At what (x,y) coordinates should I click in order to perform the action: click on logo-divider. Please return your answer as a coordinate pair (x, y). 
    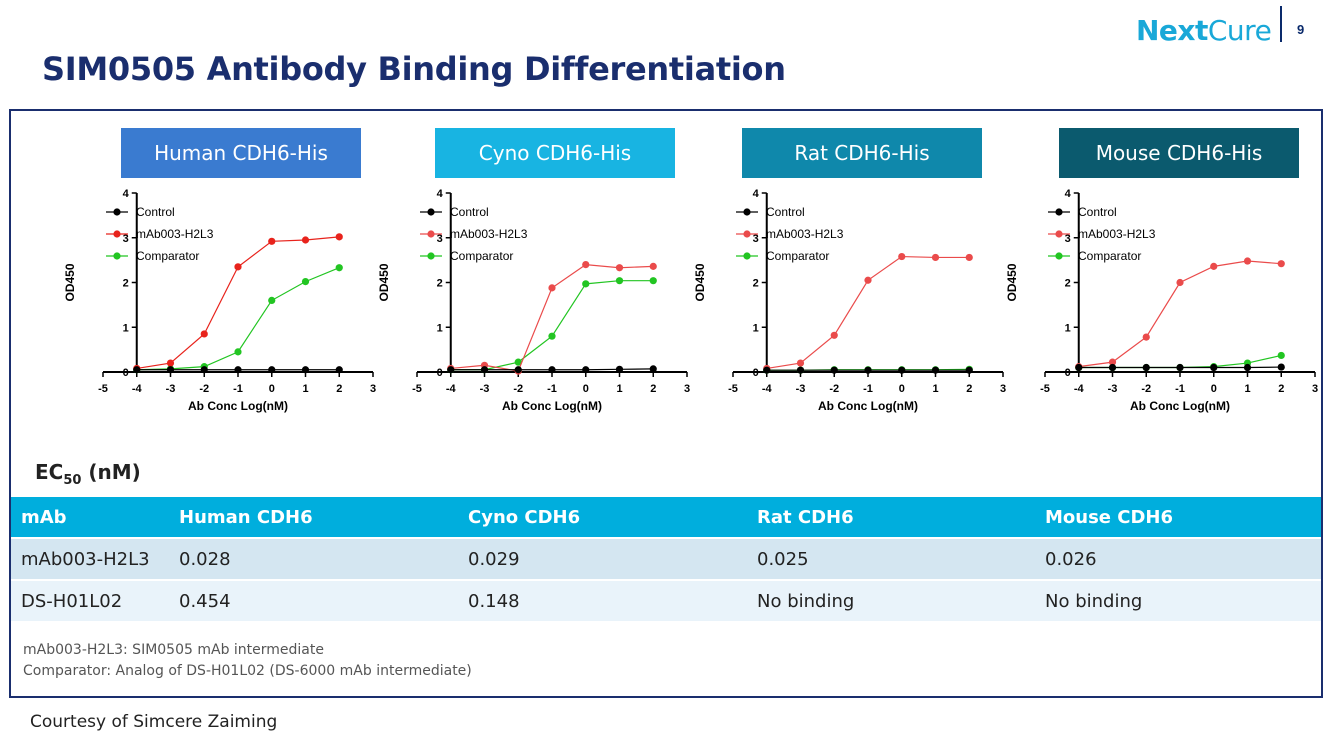
    Looking at the image, I should click on (1281, 24).